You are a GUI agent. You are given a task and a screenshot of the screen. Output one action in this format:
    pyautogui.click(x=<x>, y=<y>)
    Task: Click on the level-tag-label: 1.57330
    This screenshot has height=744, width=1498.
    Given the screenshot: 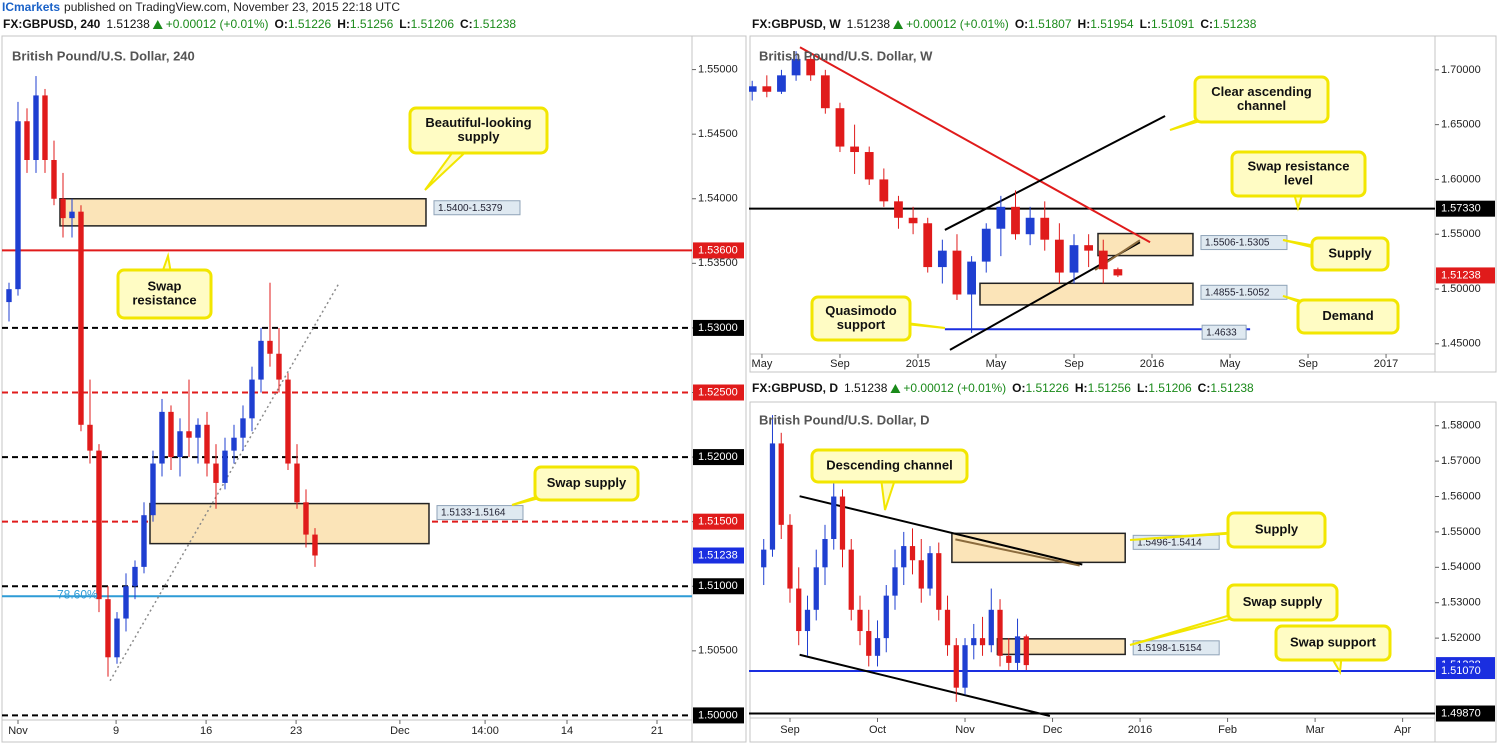 What is the action you would take?
    pyautogui.click(x=1461, y=209)
    